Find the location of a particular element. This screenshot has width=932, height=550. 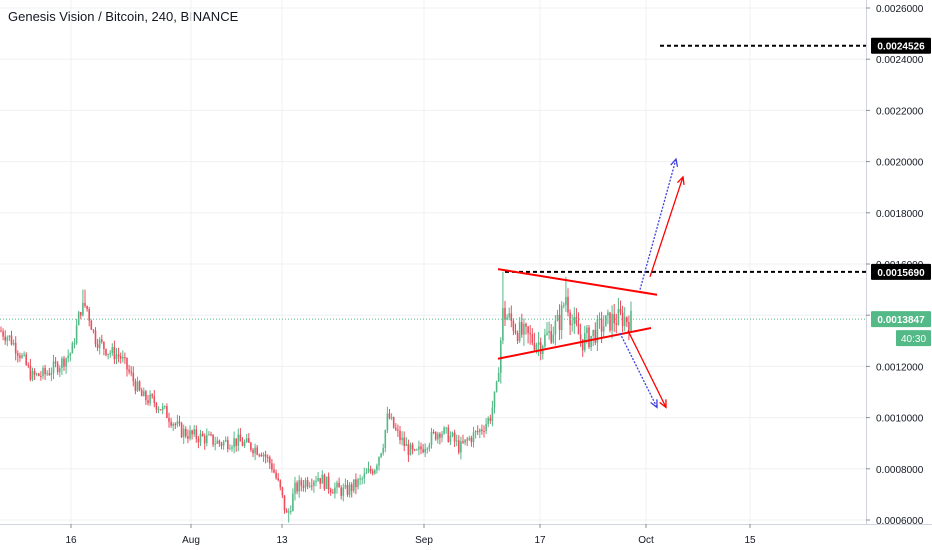

last-price-badge is located at coordinates (901, 319).